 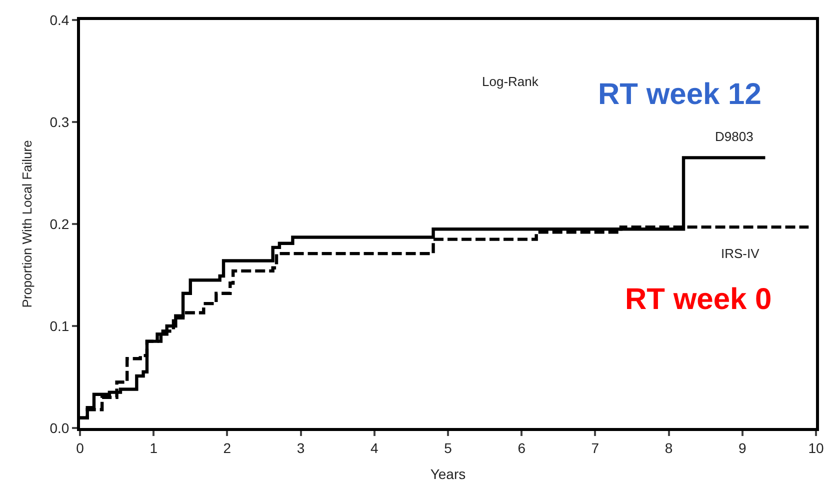 I want to click on x-tick-label: 7, so click(x=595, y=448).